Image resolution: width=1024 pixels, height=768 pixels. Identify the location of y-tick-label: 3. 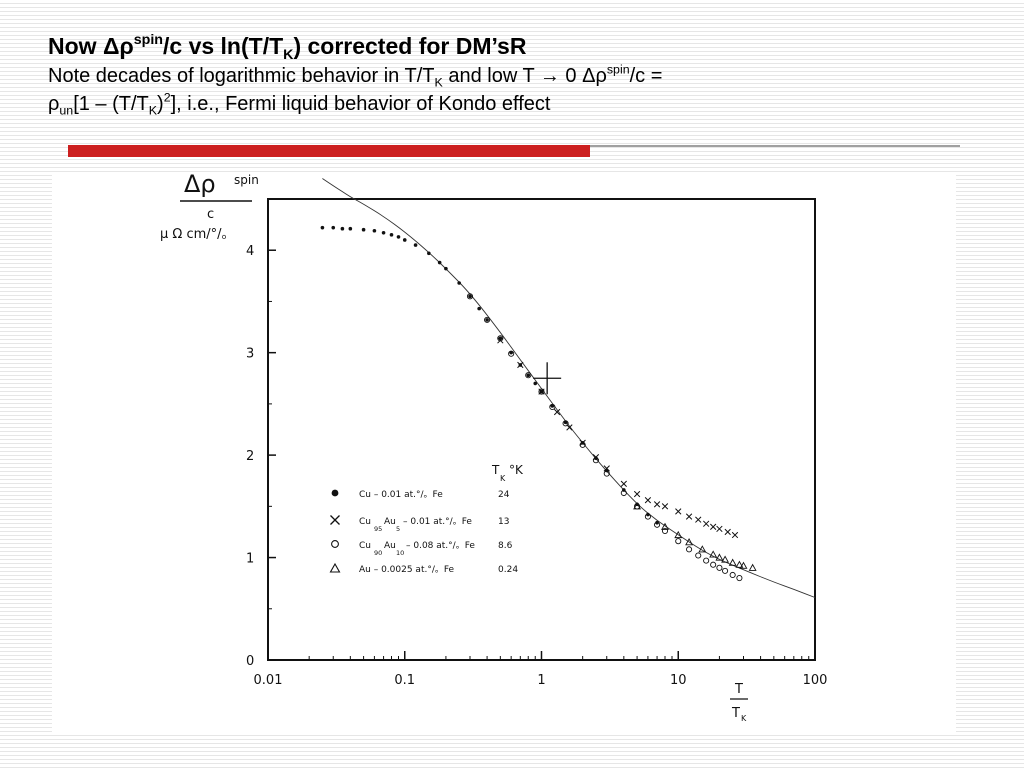
(250, 354).